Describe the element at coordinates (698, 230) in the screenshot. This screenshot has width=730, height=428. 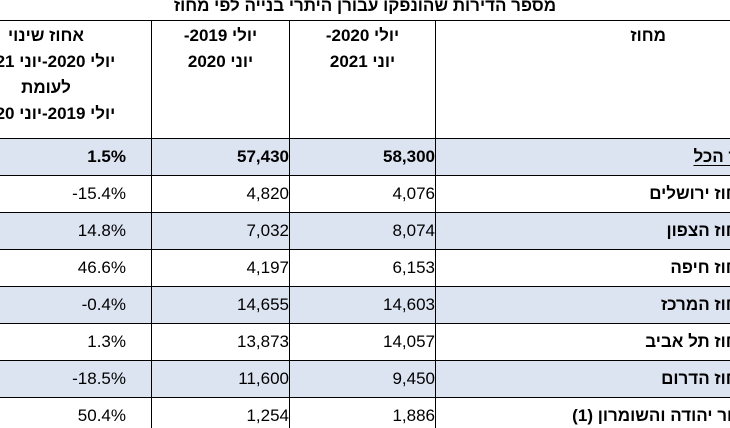
I see `district-name: מחוז הצפון` at that location.